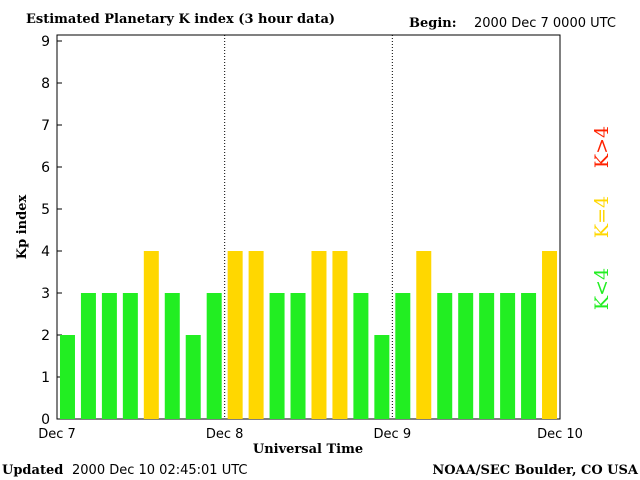 This screenshot has height=480, width=640. What do you see at coordinates (57, 434) in the screenshot?
I see `x-tick-label: Dec 7` at bounding box center [57, 434].